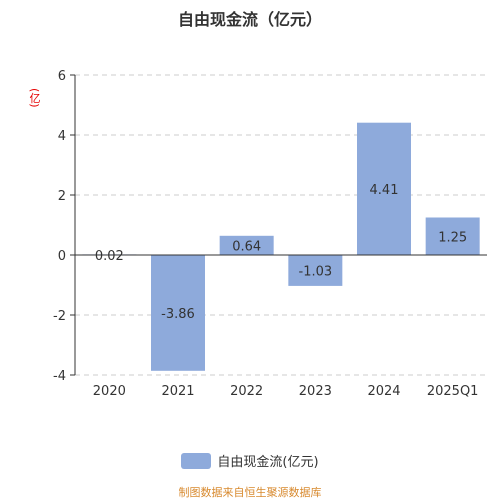 The height and width of the screenshot is (500, 500). What do you see at coordinates (62, 136) in the screenshot?
I see `y-tick-label: 4` at bounding box center [62, 136].